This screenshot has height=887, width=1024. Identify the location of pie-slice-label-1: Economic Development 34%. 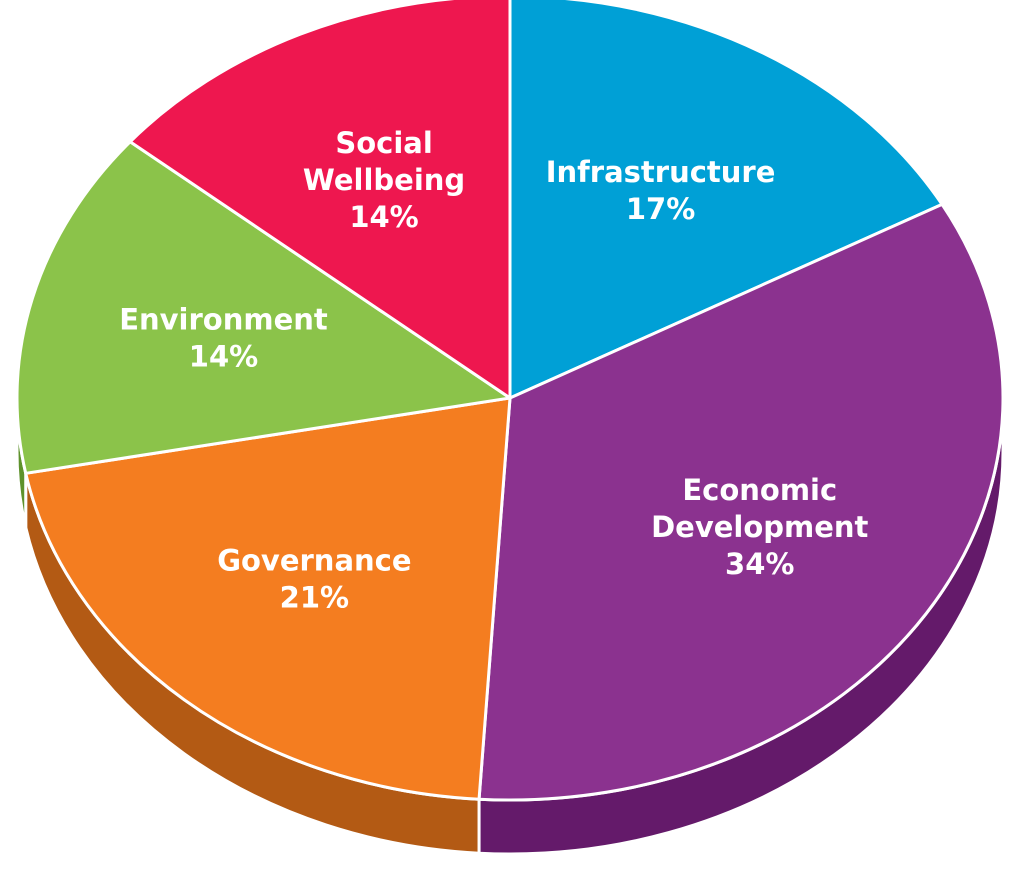
(759, 527).